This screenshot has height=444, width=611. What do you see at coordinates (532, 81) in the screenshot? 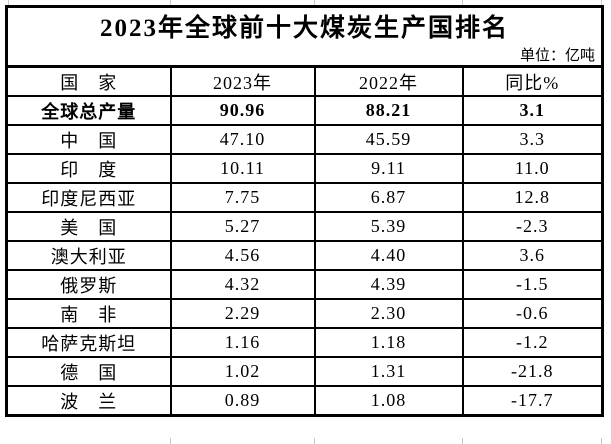
I see `column-header-3: 同比%` at bounding box center [532, 81].